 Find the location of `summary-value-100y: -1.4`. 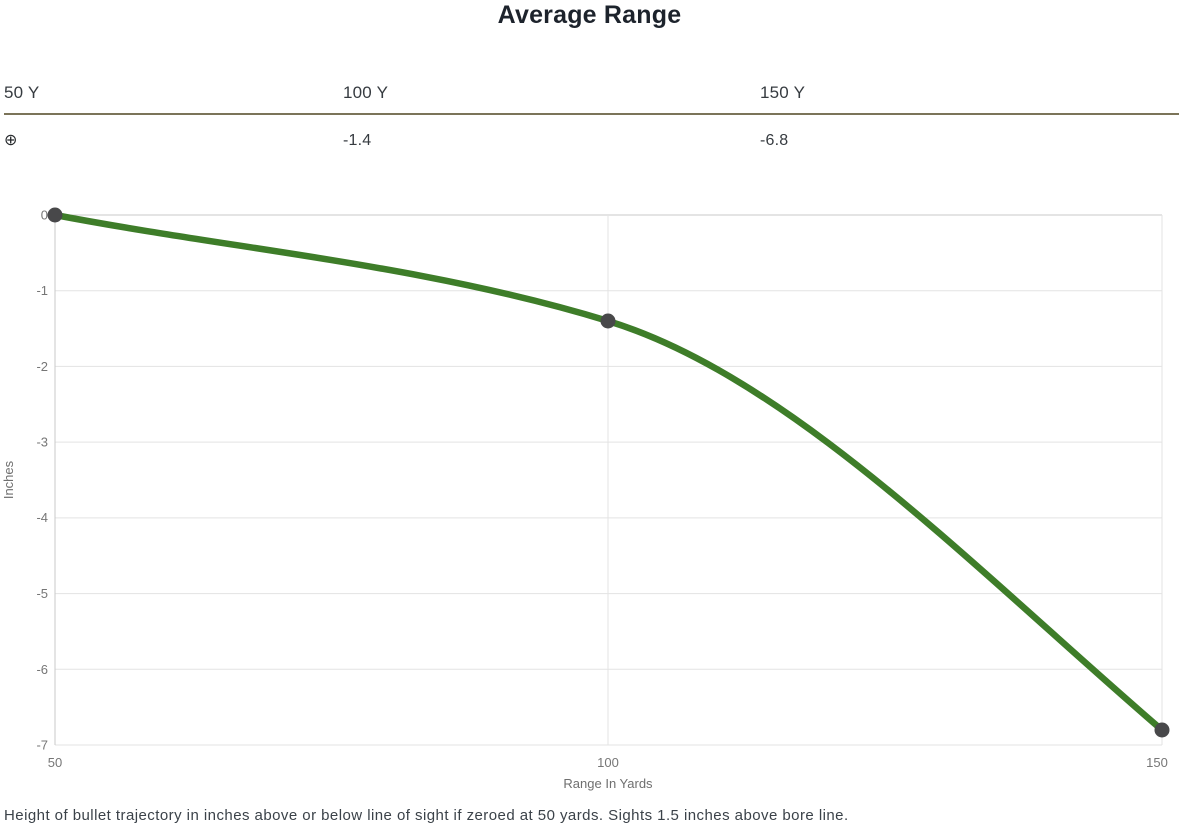

summary-value-100y: -1.4 is located at coordinates (357, 140).